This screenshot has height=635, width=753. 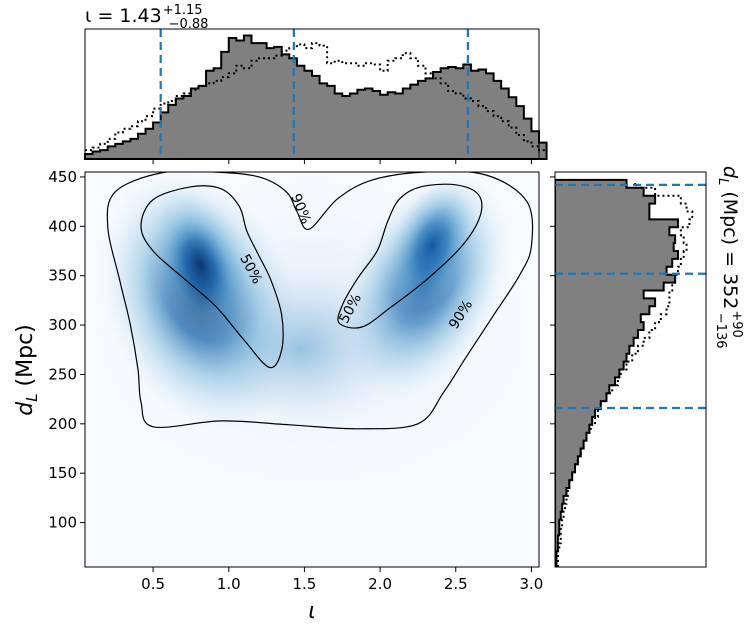 What do you see at coordinates (456, 584) in the screenshot?
I see `x-tick-label: 2.5` at bounding box center [456, 584].